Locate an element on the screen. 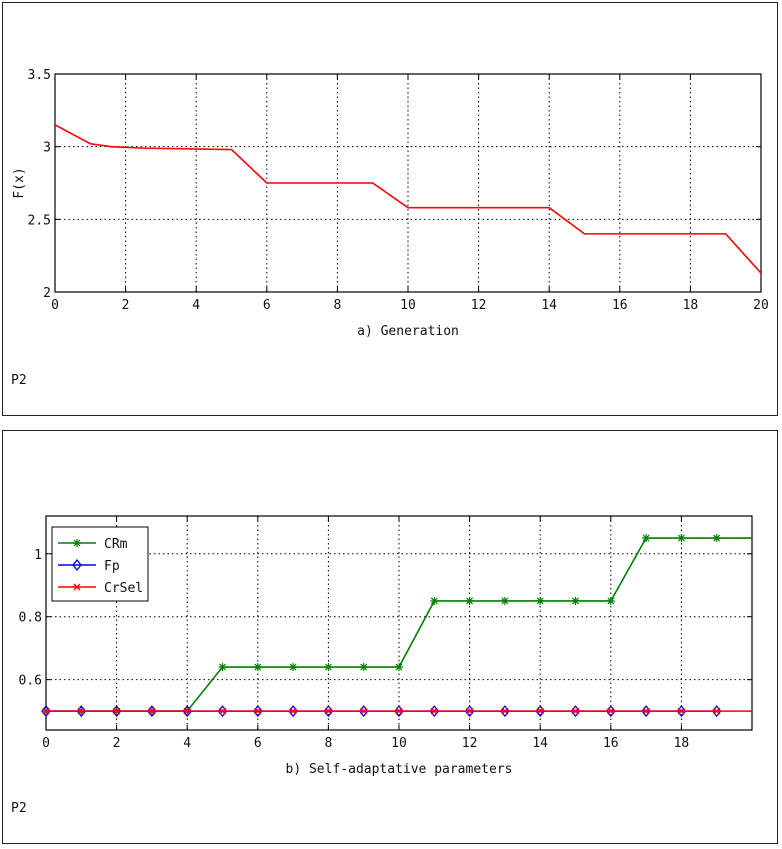 This screenshot has height=849, width=782. x-axis-label: b) Self-adaptative parameters is located at coordinates (399, 769).